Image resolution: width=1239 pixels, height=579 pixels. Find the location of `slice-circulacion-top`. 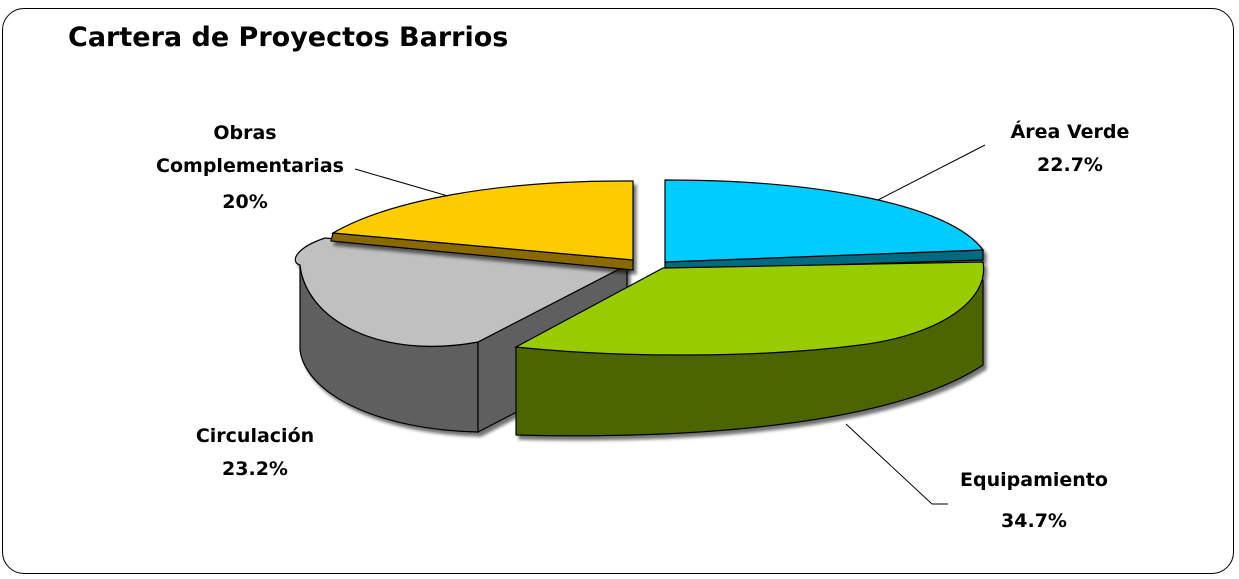

slice-circulacion-top is located at coordinates (462, 292).